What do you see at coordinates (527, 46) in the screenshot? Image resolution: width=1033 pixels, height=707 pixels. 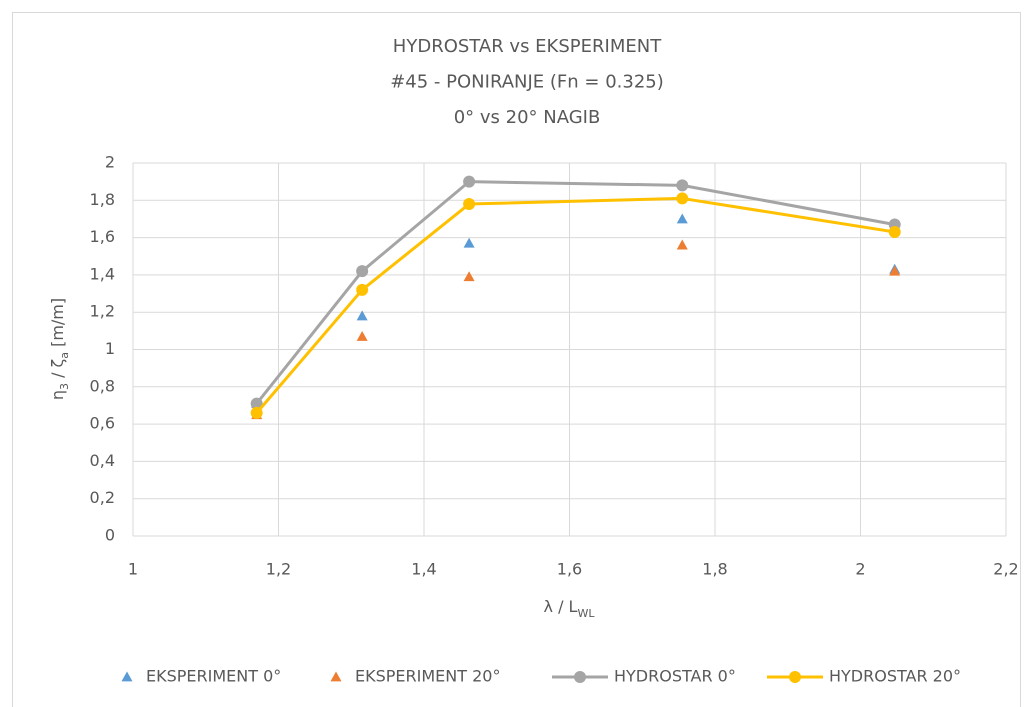 I see `chart-title: HYDROSTAR vs EKSPERIMENT` at bounding box center [527, 46].